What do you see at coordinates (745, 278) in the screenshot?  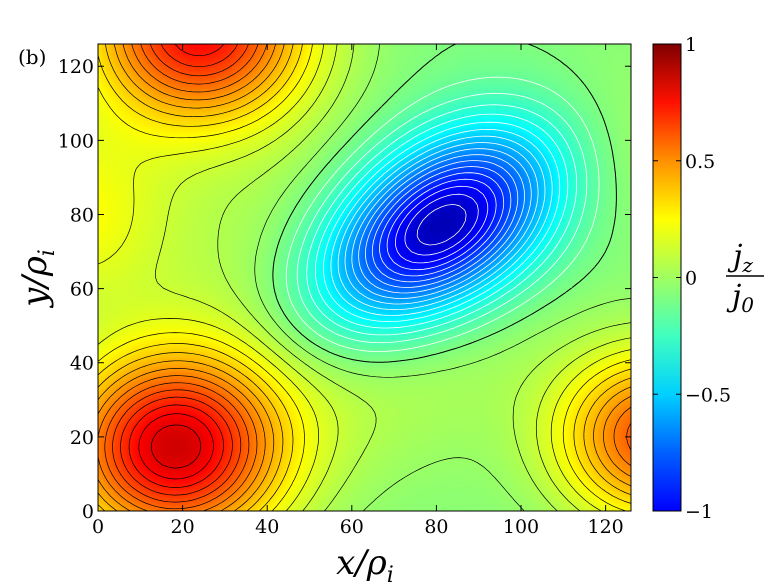 I see `colorbar-label: jz j0` at bounding box center [745, 278].